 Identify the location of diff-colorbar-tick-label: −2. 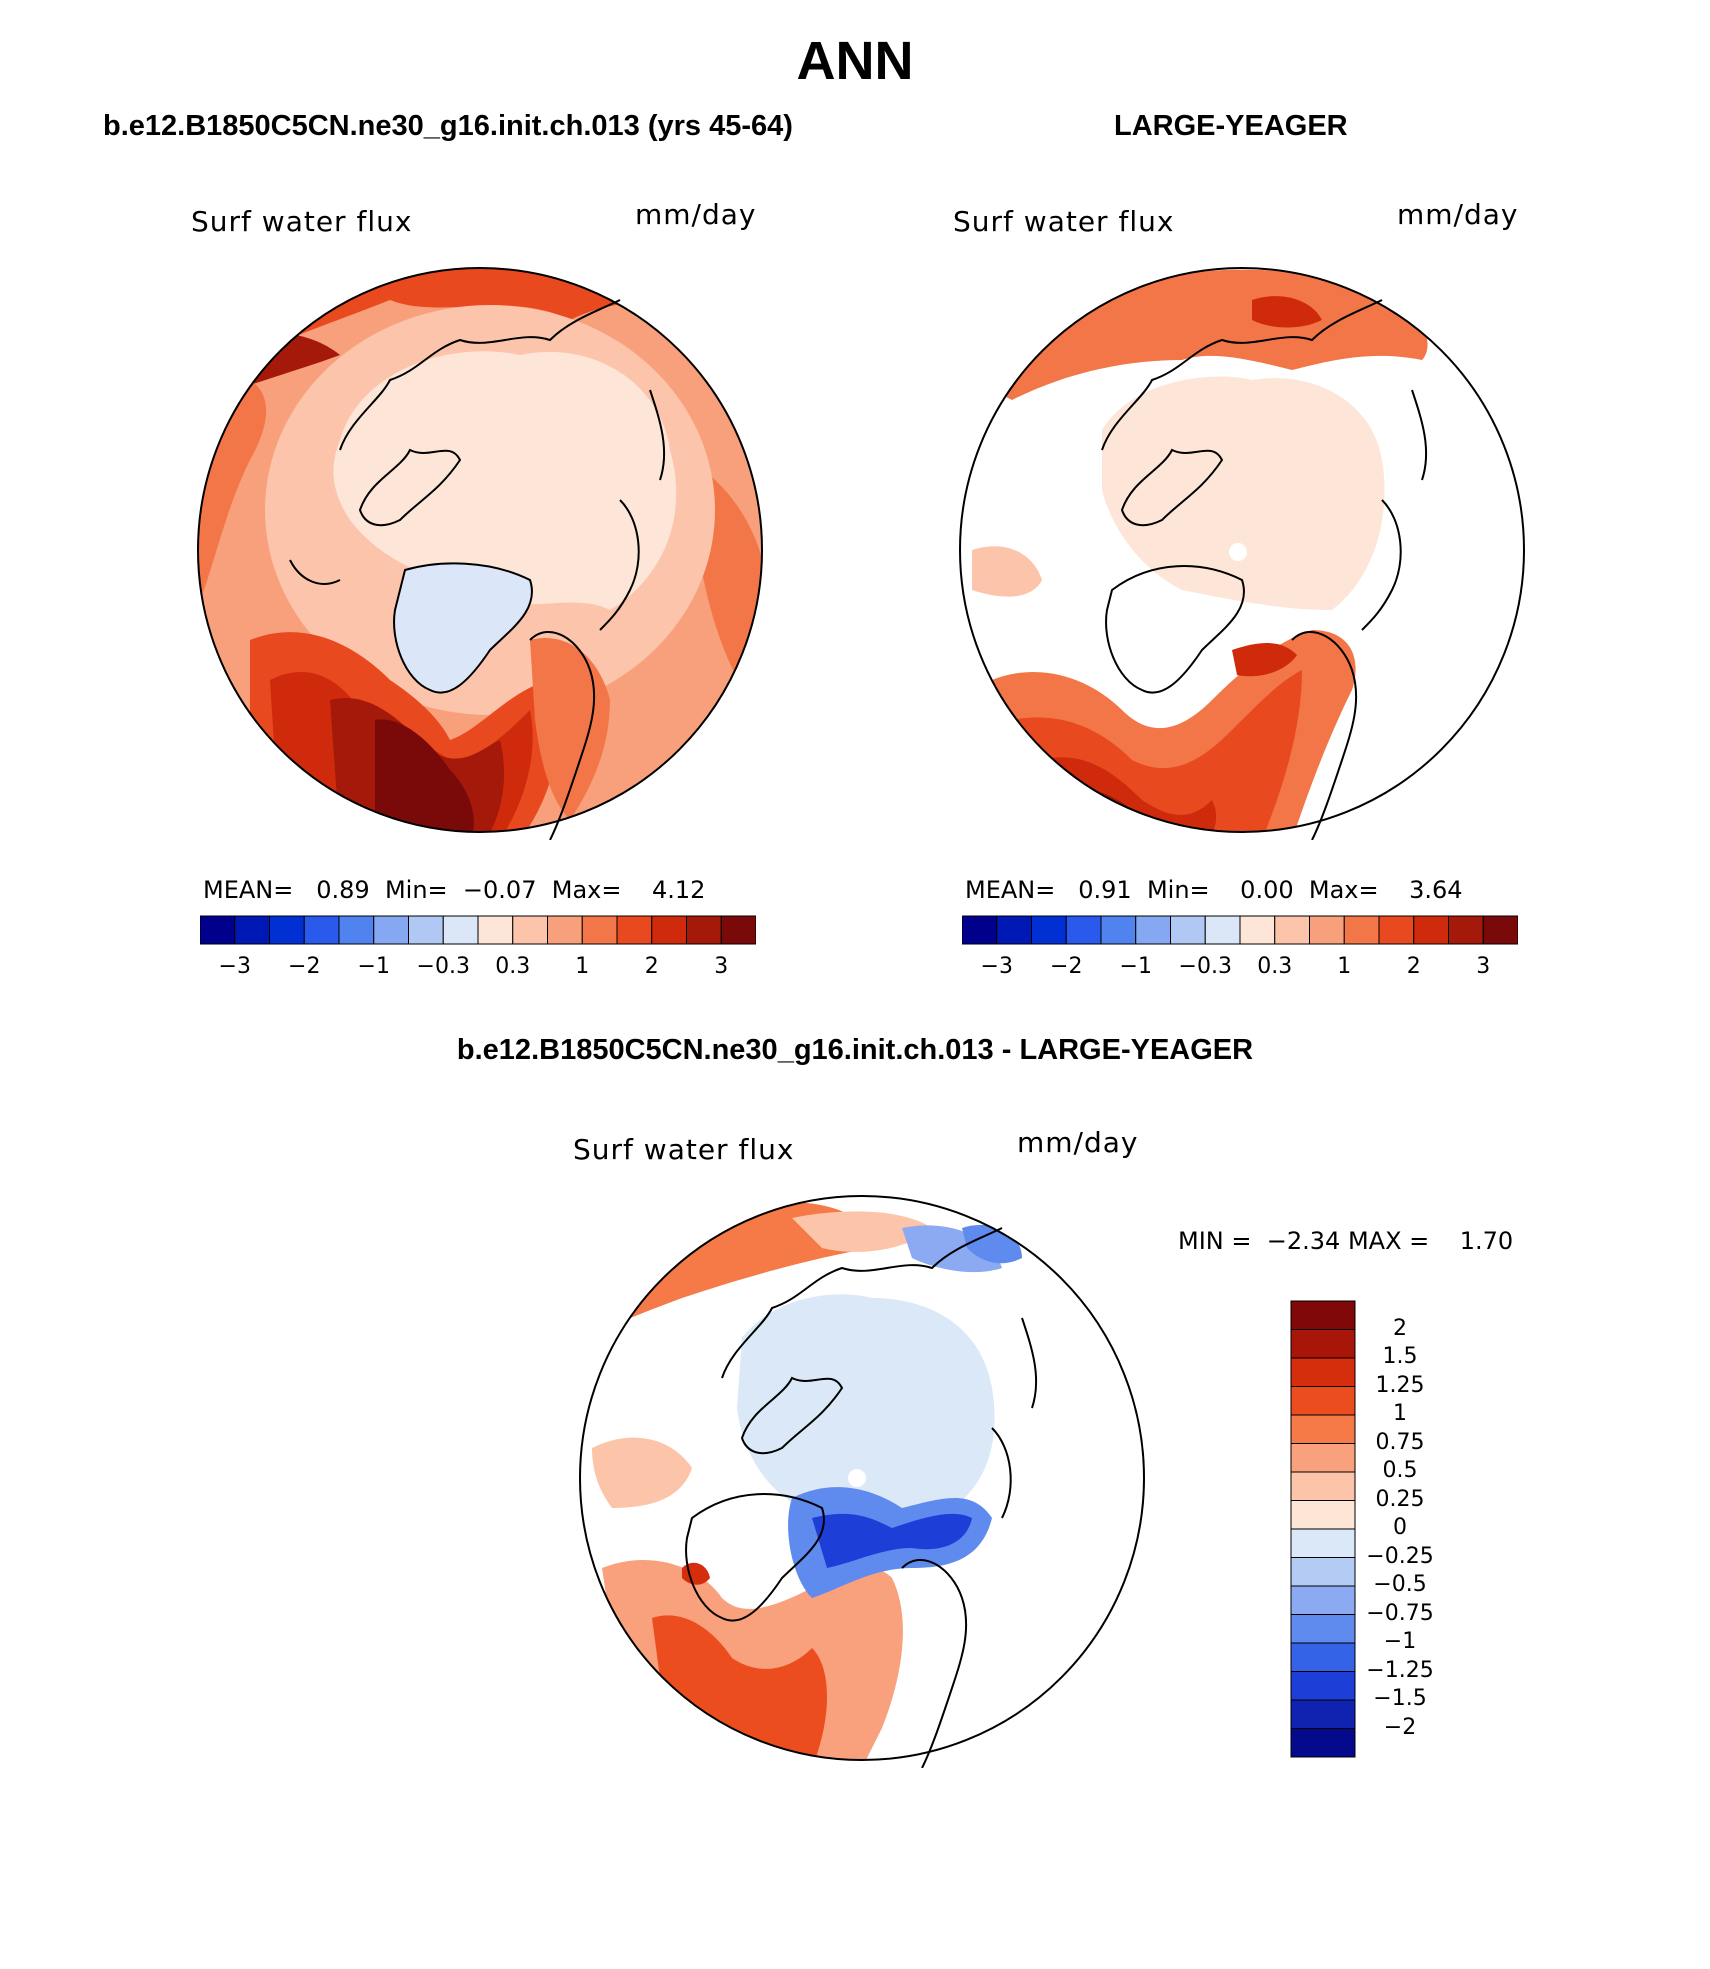
(1400, 1727).